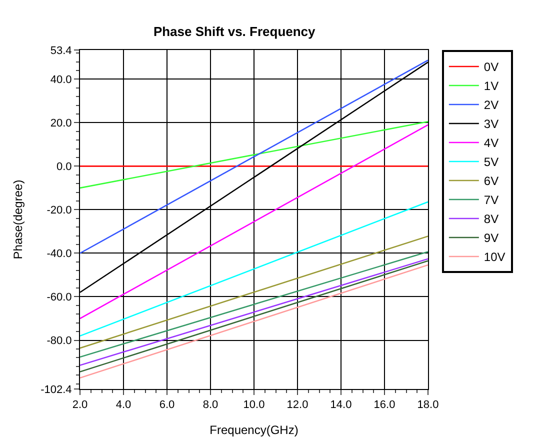 Image resolution: width=558 pixels, height=447 pixels. I want to click on x-tick-label: 6.0, so click(167, 405).